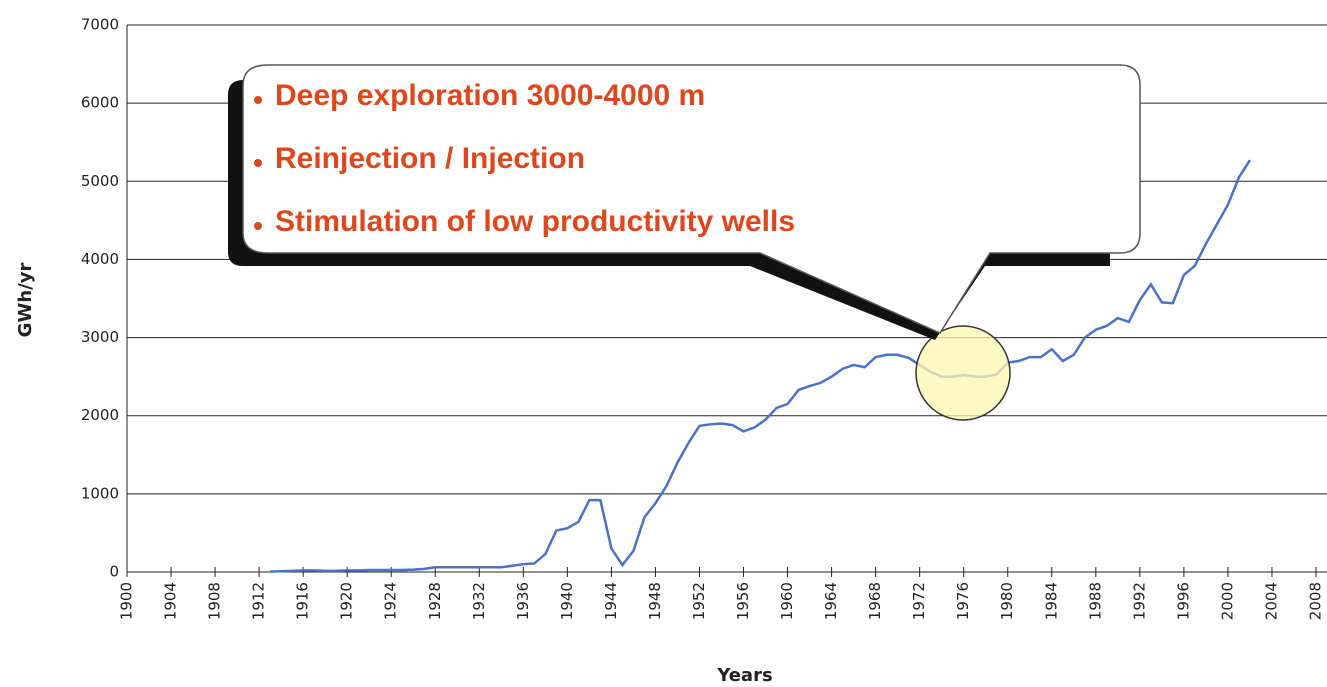 This screenshot has width=1327, height=687. Describe the element at coordinates (171, 601) in the screenshot. I see `x-tick-label: 1904` at that location.